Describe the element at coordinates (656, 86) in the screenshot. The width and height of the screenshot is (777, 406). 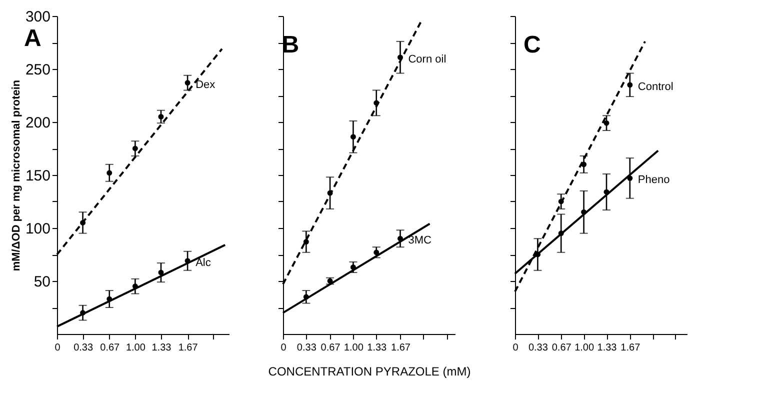
I see `series-label: Control` at that location.